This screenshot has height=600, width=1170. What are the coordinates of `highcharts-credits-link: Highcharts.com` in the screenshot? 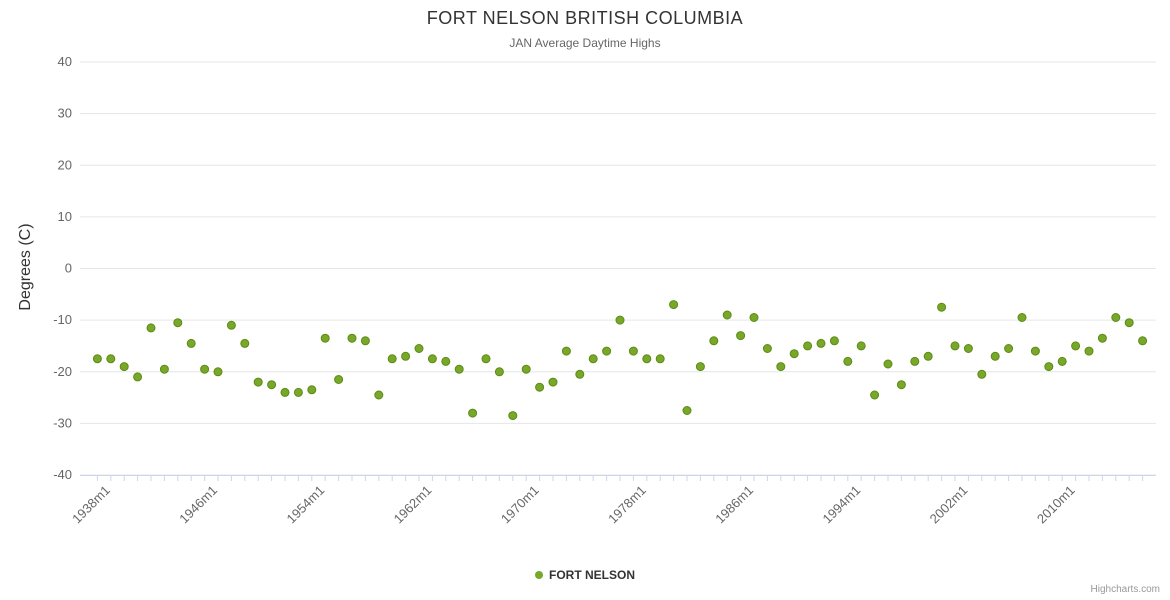 It's located at (1125, 589).